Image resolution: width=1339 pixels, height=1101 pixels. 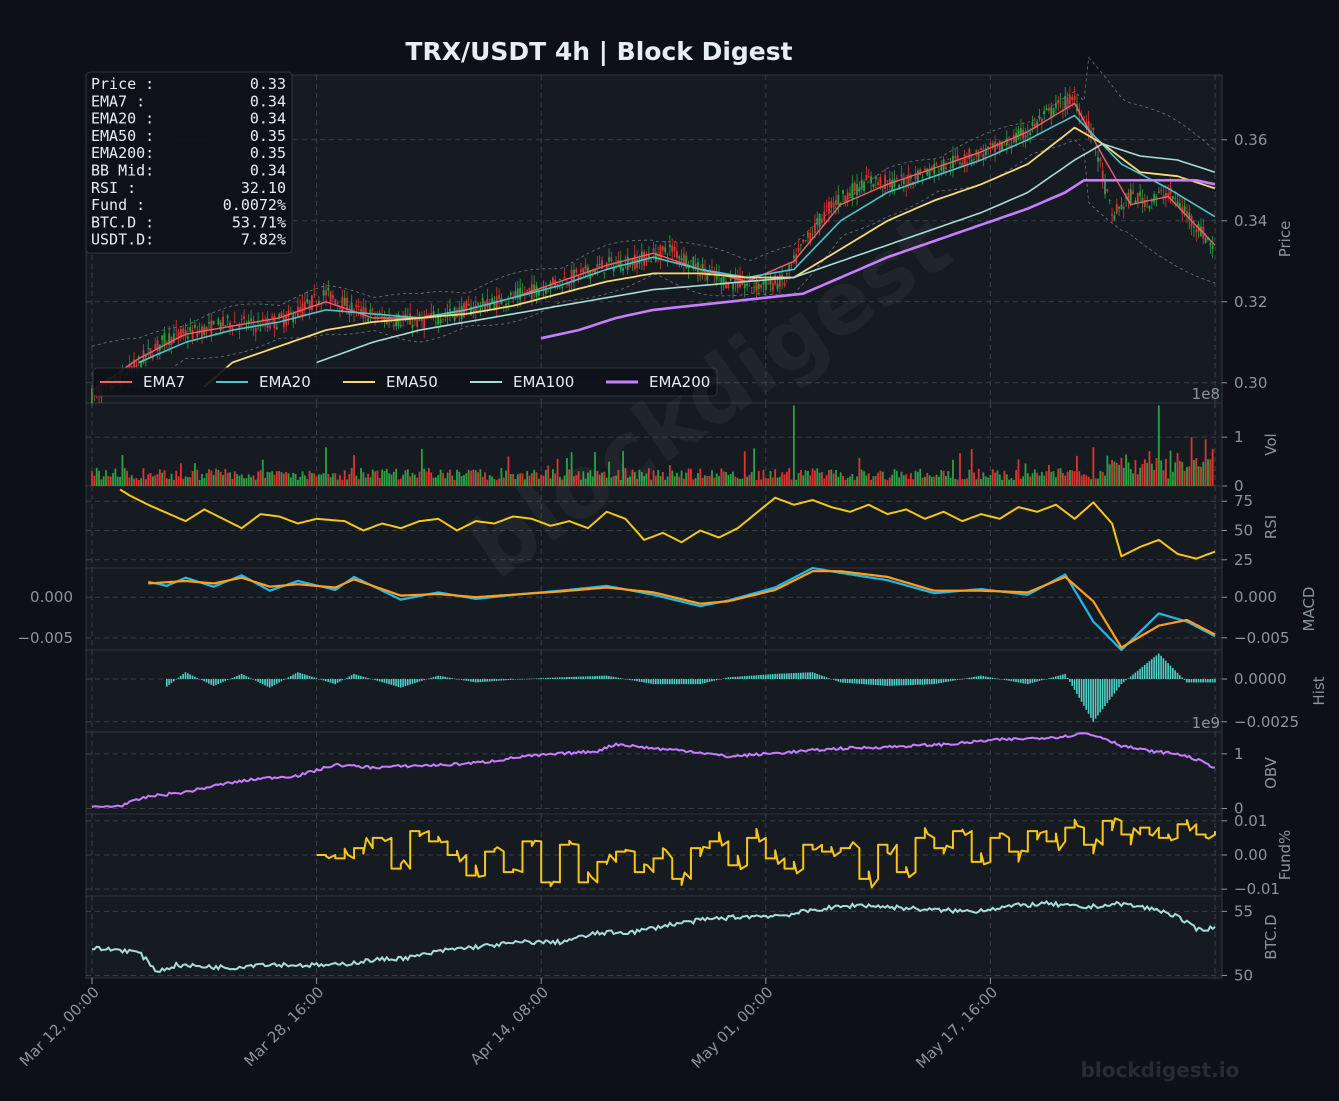 I want to click on info-value: 0.34, so click(x=268, y=119).